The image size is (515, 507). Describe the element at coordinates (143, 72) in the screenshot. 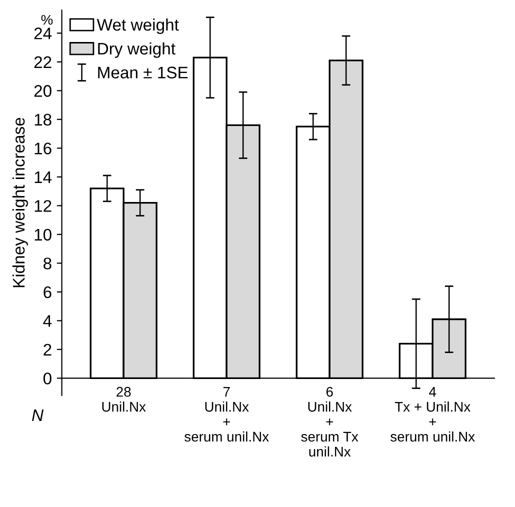

I see `annotation: Mean ± 1SE` at that location.